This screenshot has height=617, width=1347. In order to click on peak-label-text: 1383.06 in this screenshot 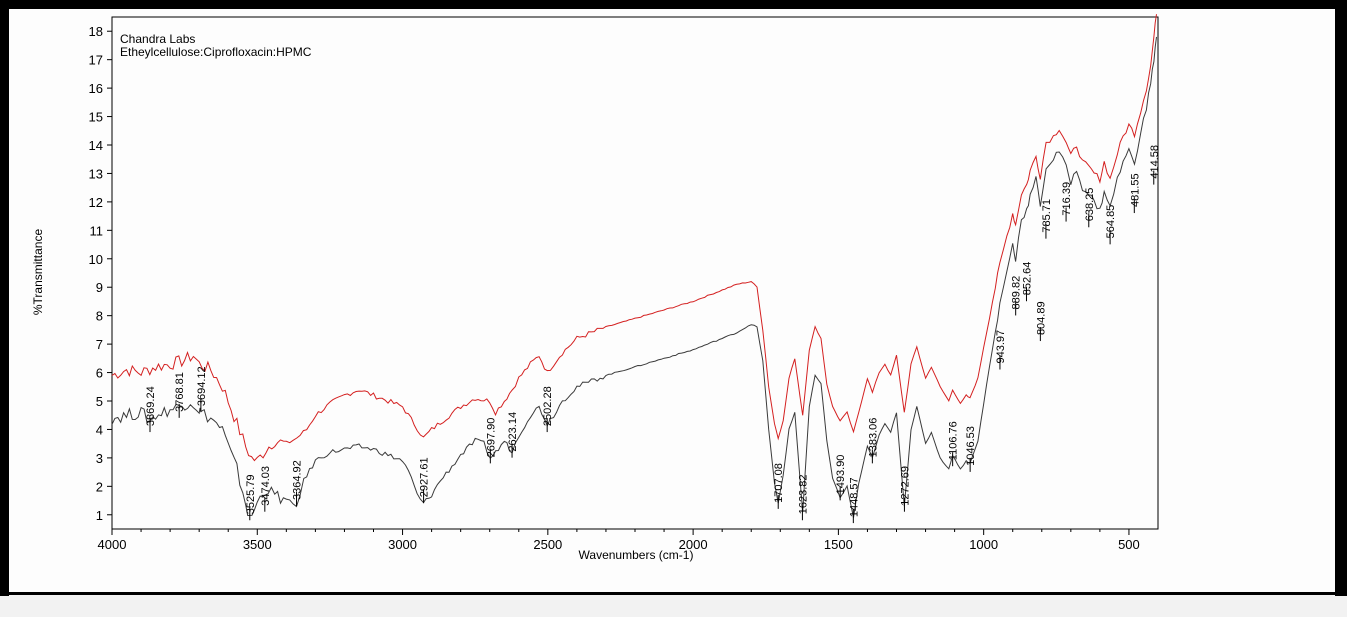, I will do `click(873, 438)`.